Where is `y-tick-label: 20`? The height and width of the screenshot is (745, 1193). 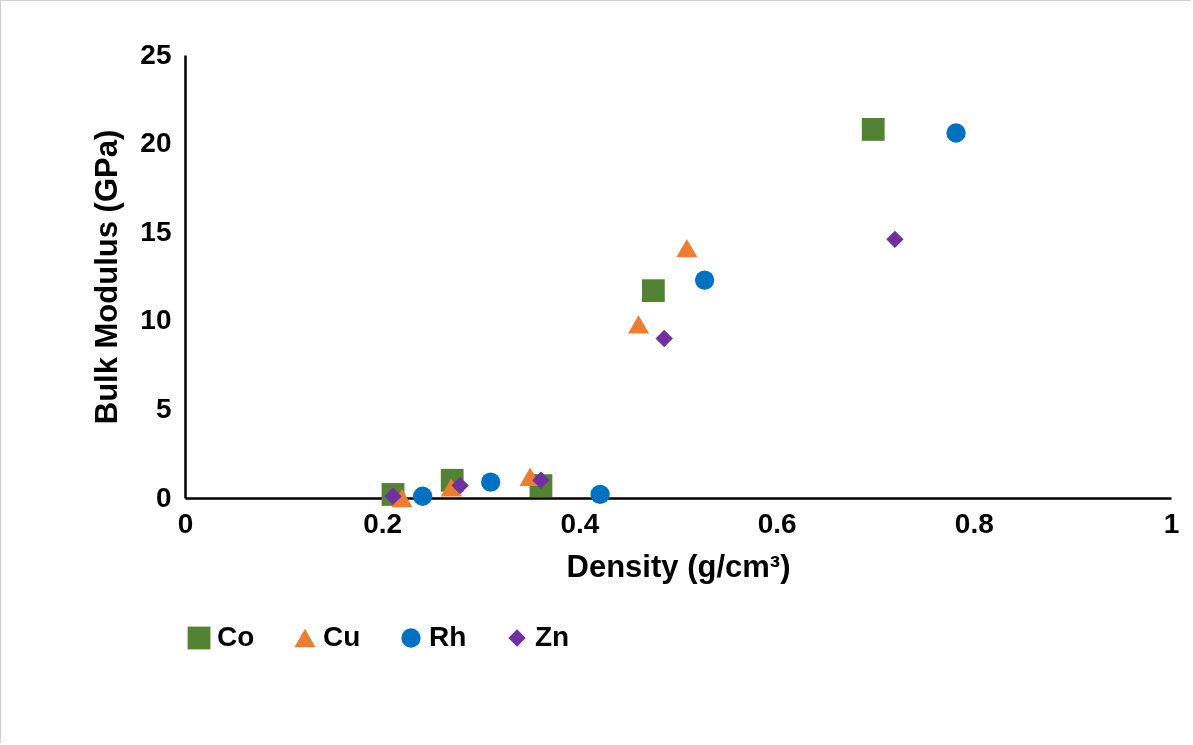 y-tick-label: 20 is located at coordinates (156, 143).